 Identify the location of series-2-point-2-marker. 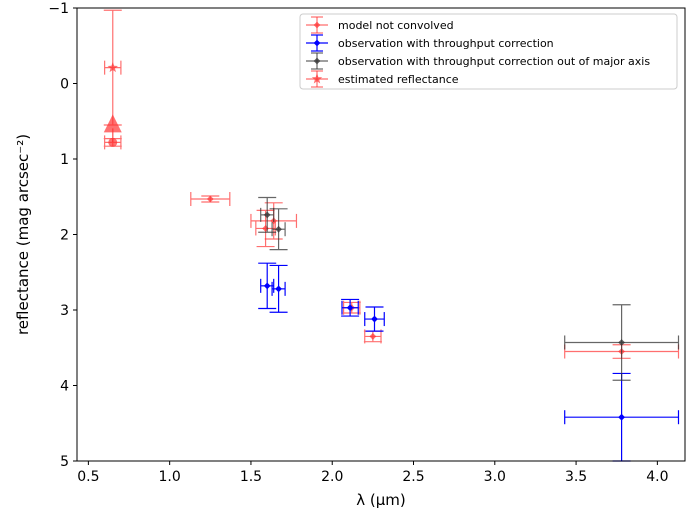
(621, 342).